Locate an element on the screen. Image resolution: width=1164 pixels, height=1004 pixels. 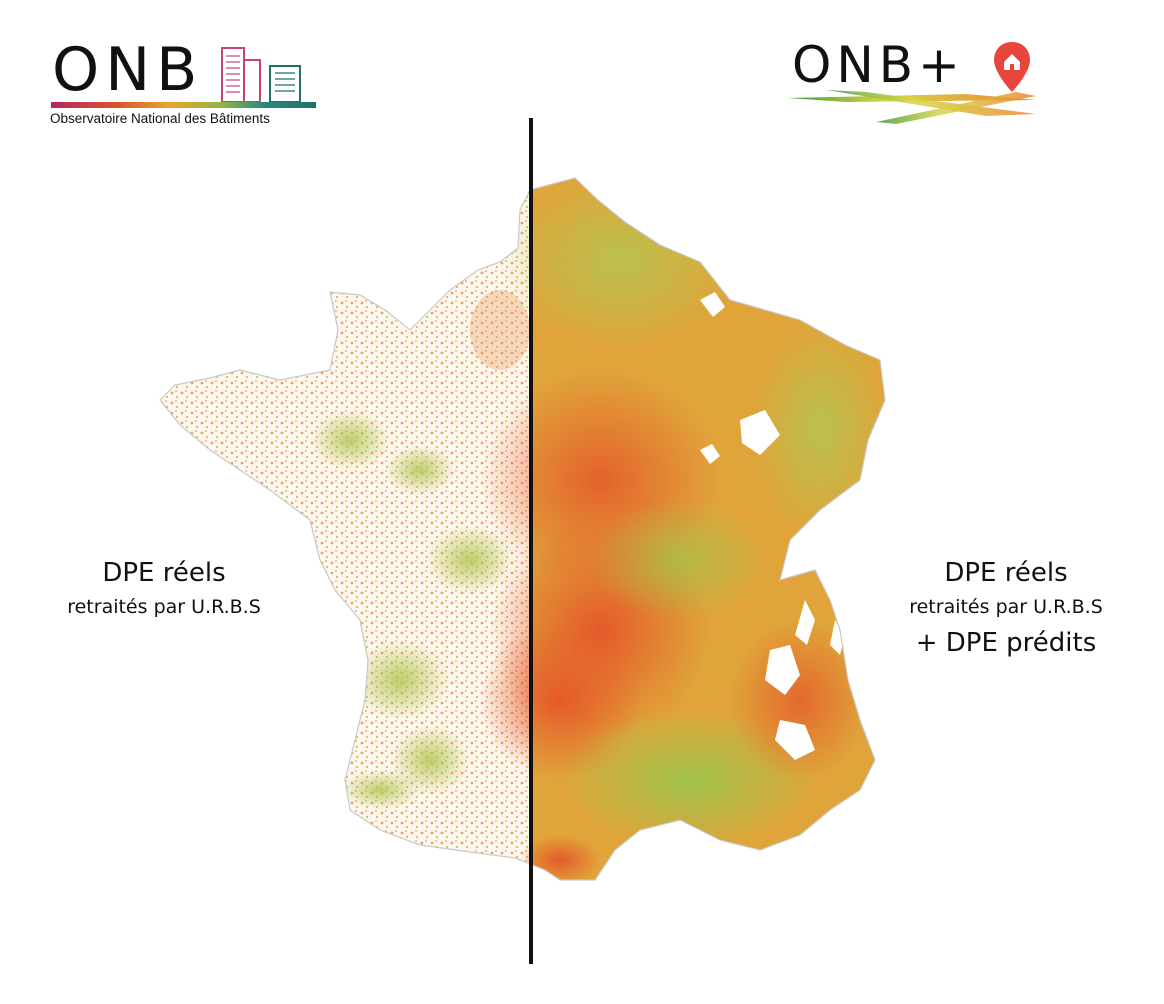
left-panel-label: DPE réels retraités par U.R.B.S is located at coordinates (164, 588).